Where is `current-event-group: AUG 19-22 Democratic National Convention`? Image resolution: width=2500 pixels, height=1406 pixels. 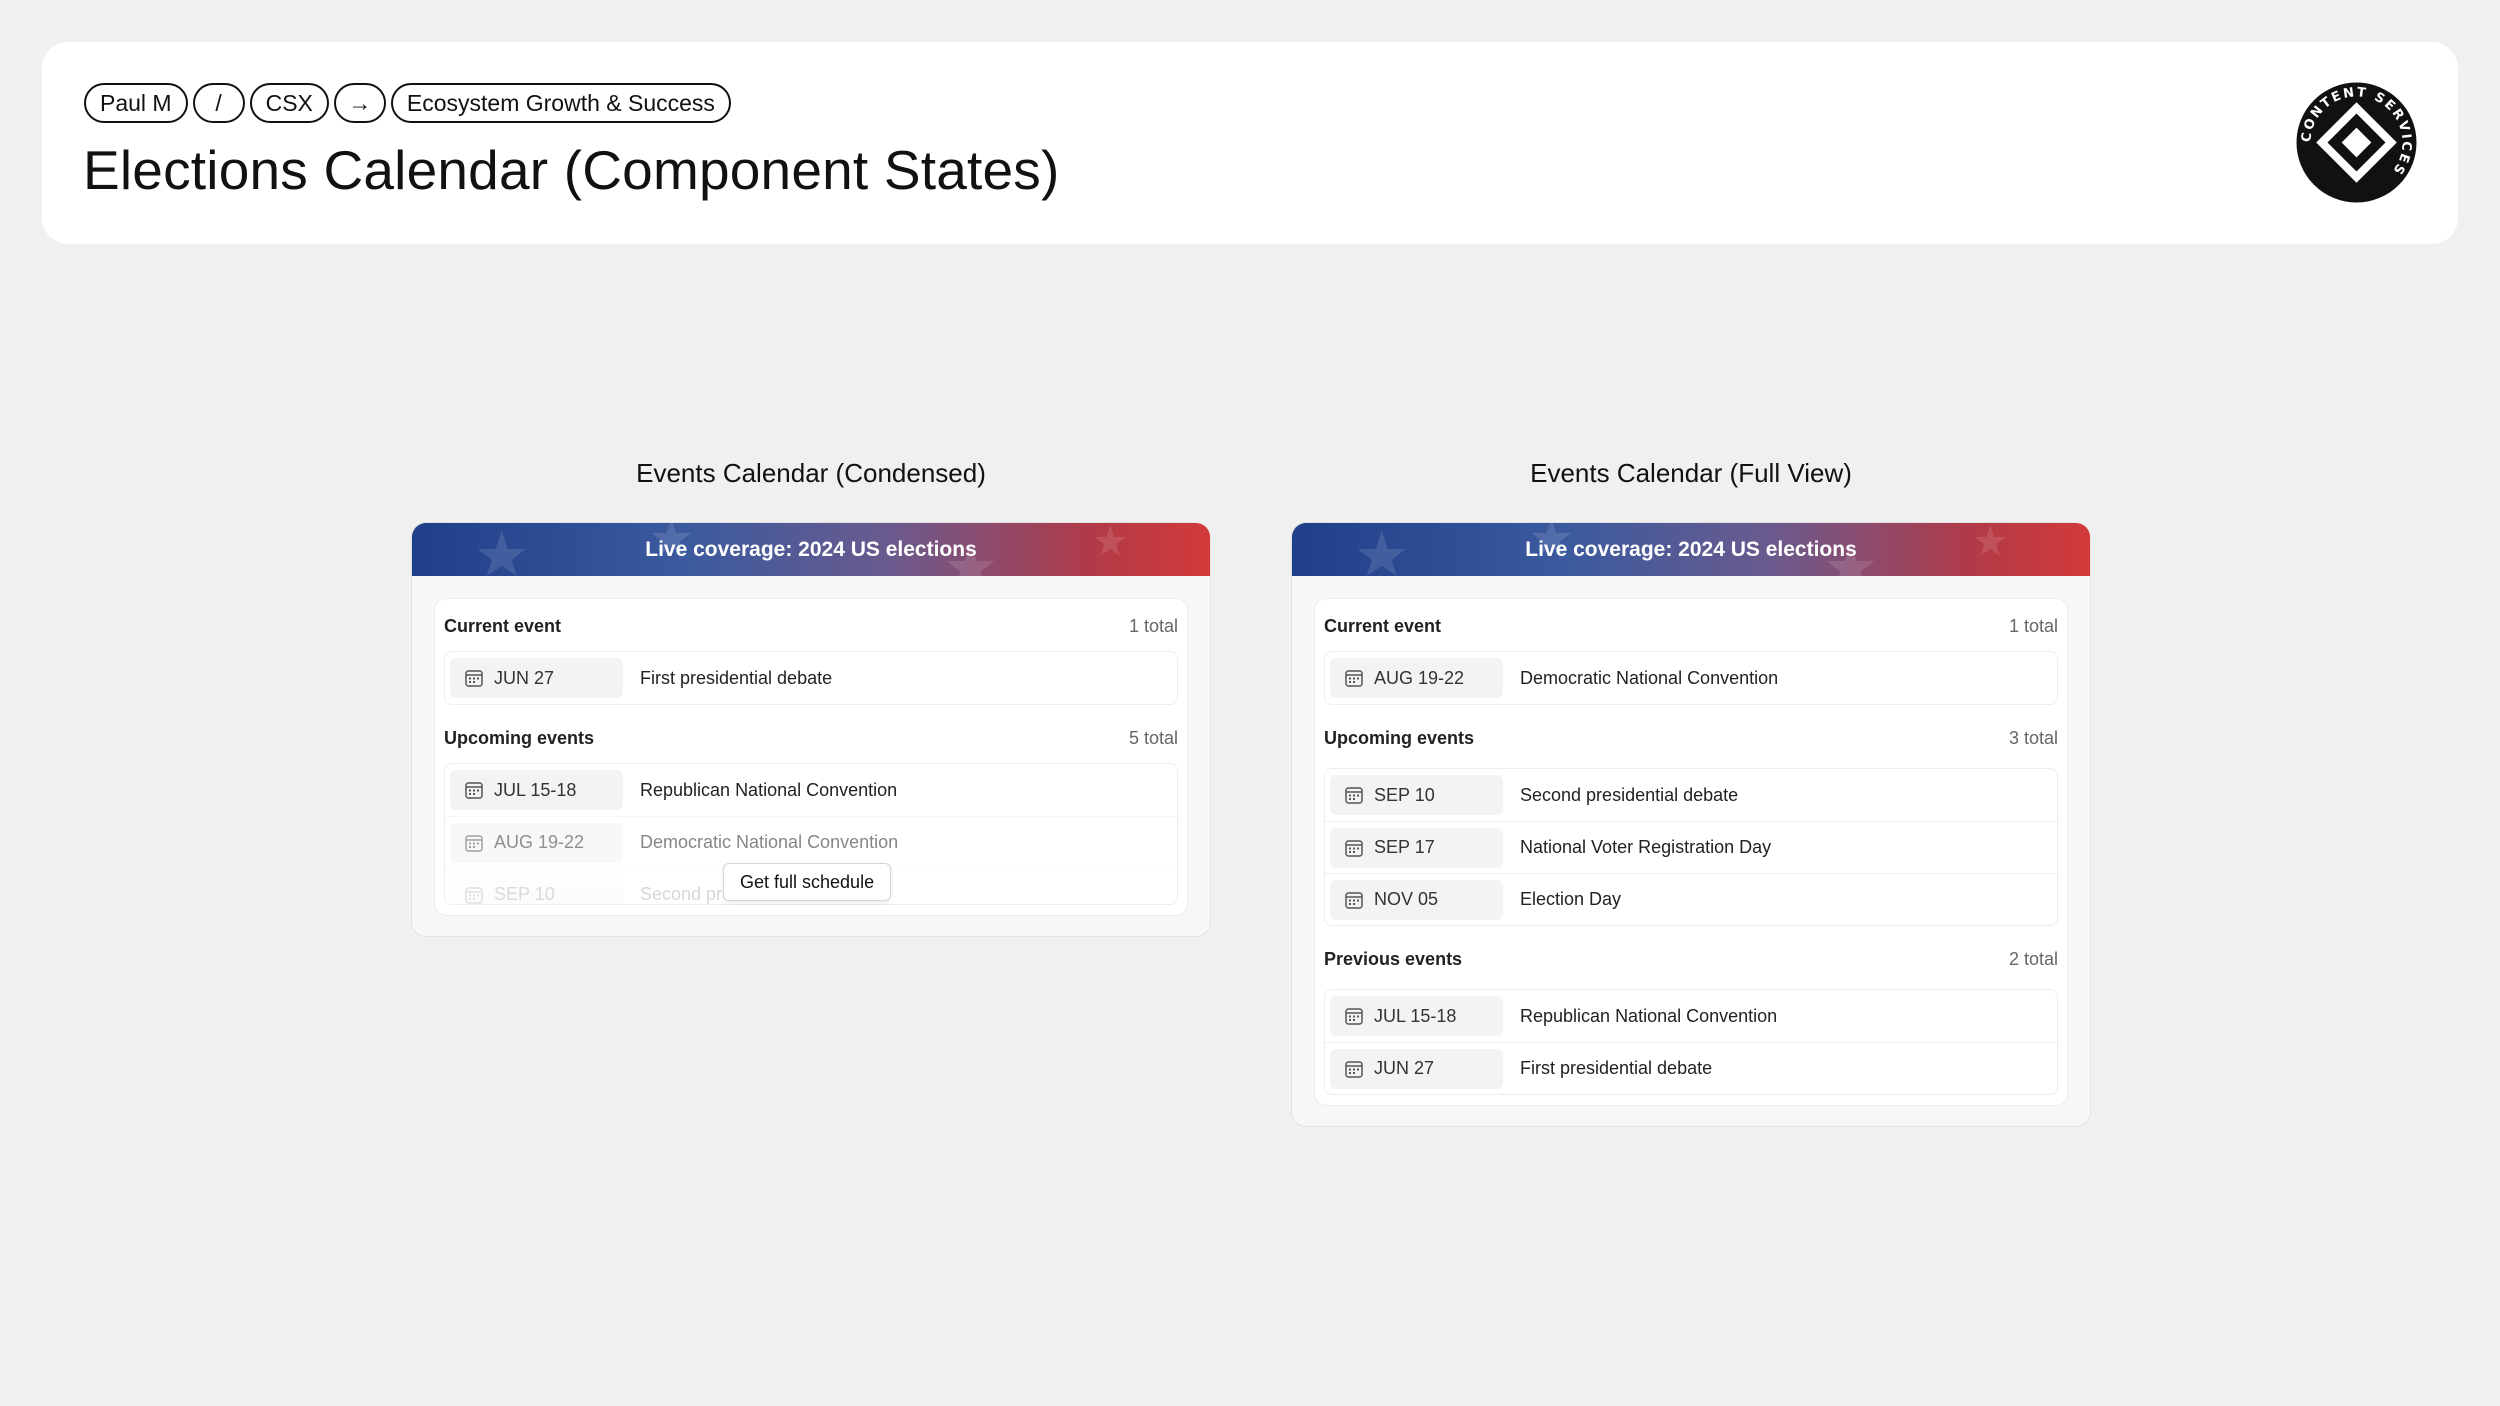
current-event-group: AUG 19-22 Democratic National Convention is located at coordinates (1691, 678).